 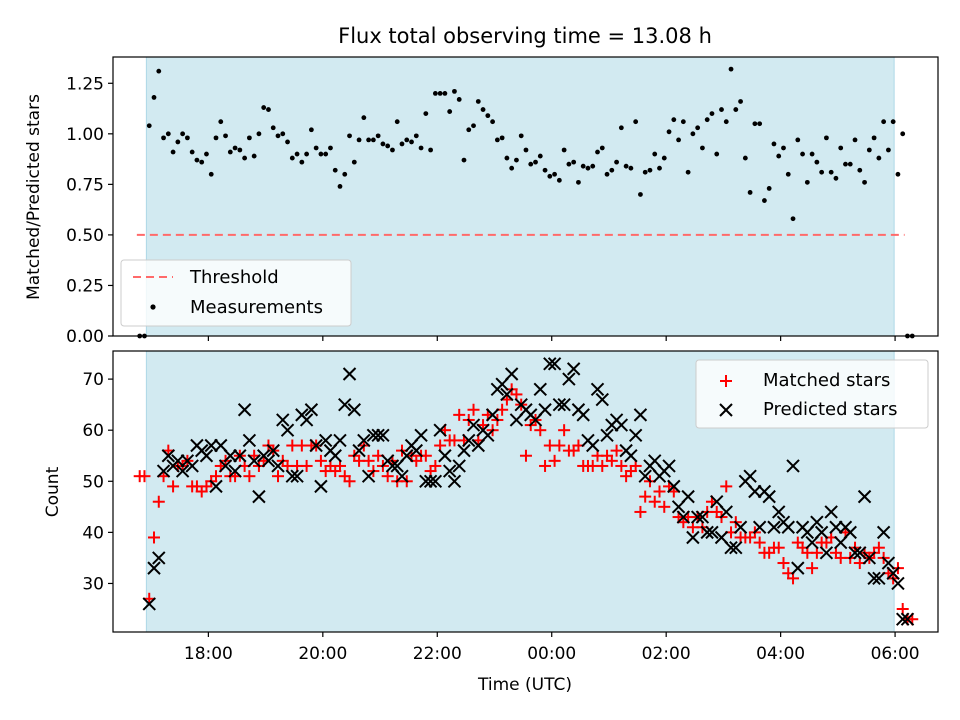 What do you see at coordinates (85, 236) in the screenshot?
I see `top-y-tick-label: 0.50` at bounding box center [85, 236].